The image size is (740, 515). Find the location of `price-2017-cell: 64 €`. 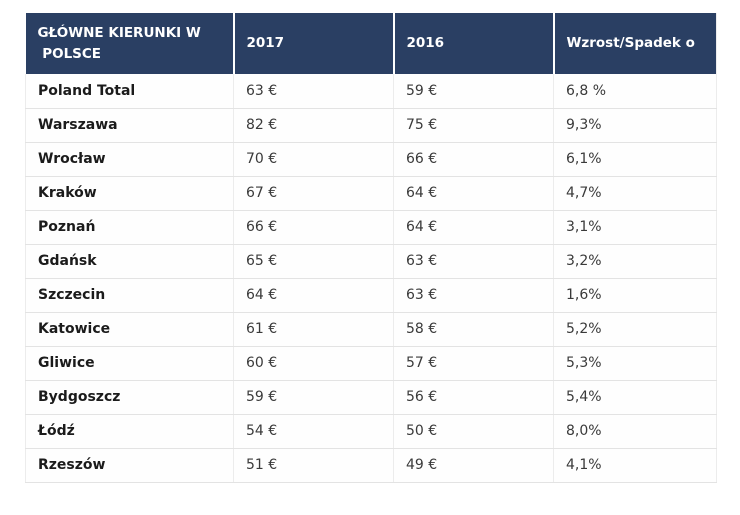

price-2017-cell: 64 € is located at coordinates (313, 295).